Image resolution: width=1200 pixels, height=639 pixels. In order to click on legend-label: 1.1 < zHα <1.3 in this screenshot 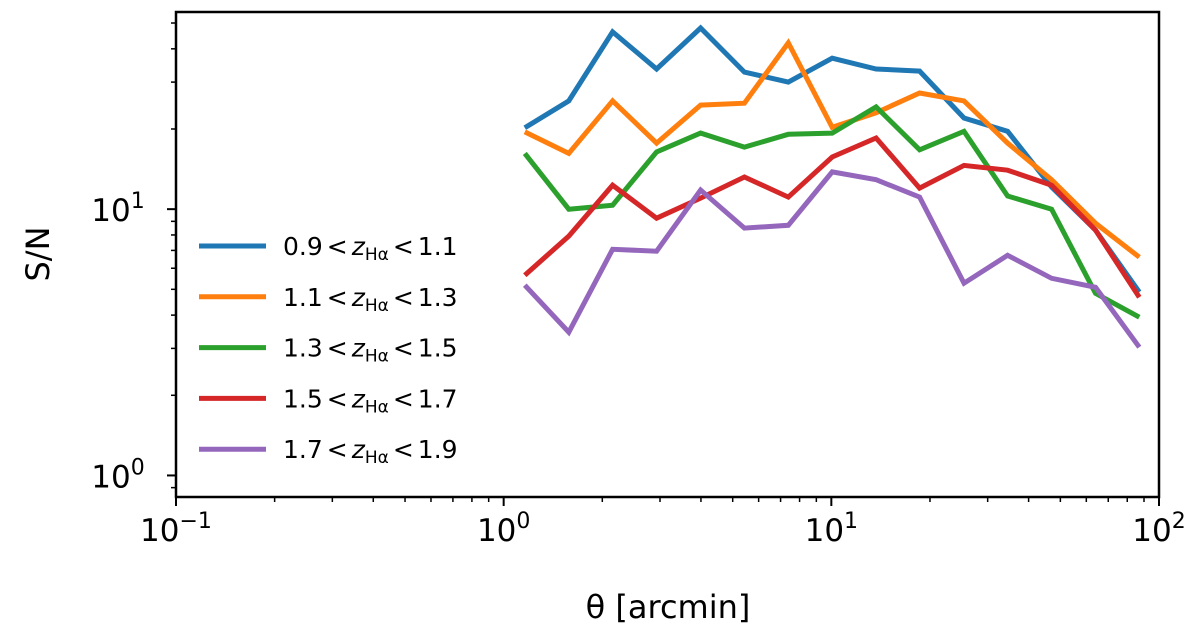, I will do `click(370, 299)`.